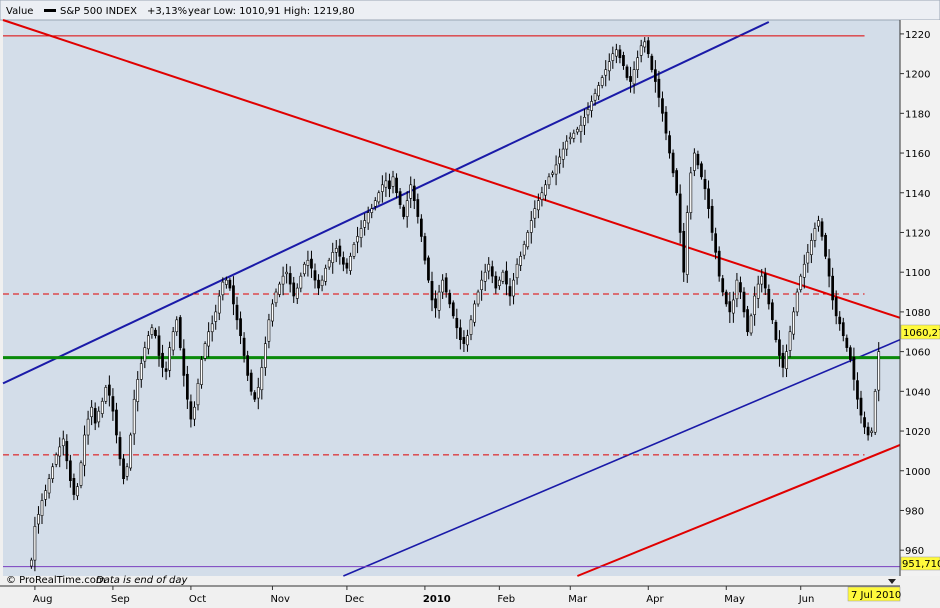 This screenshot has height=608, width=940. I want to click on y-tick-label: 1160, so click(917, 154).